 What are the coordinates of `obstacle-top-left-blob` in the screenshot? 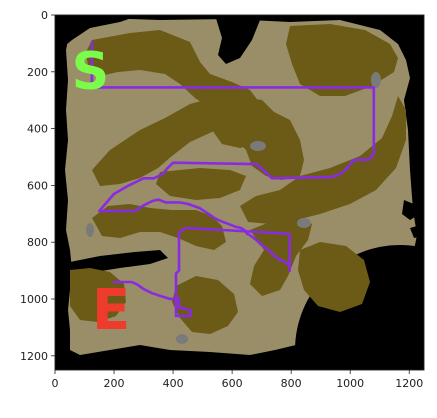 It's located at (174, 70).